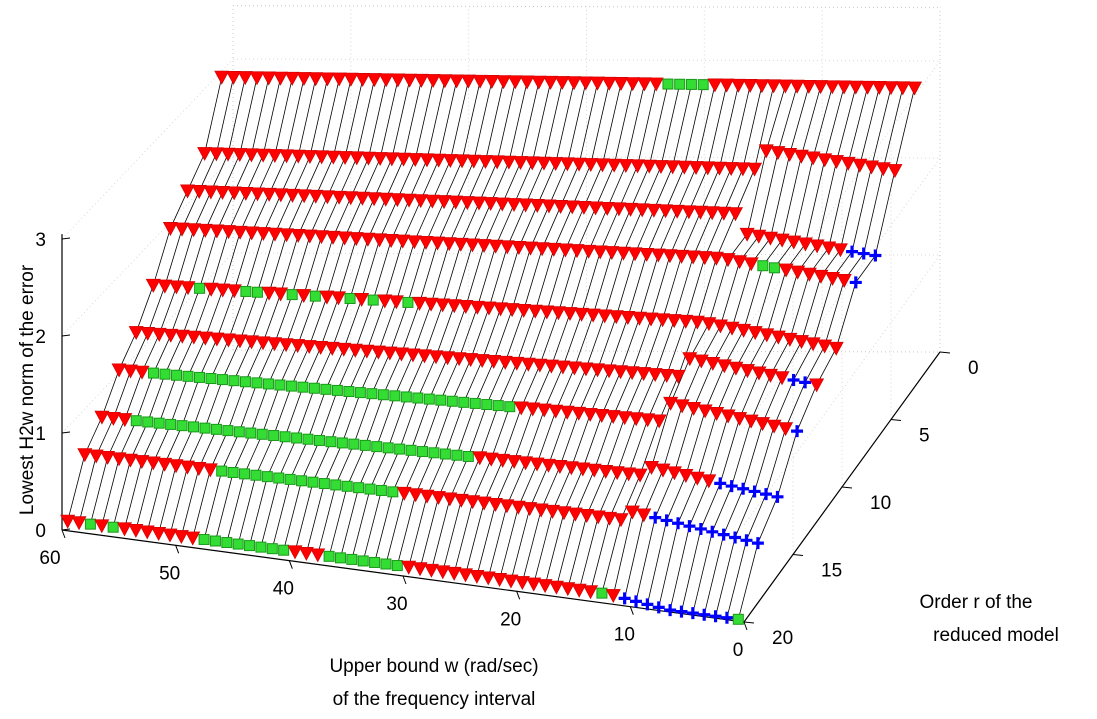  I want to click on tick-x, so click(404, 580).